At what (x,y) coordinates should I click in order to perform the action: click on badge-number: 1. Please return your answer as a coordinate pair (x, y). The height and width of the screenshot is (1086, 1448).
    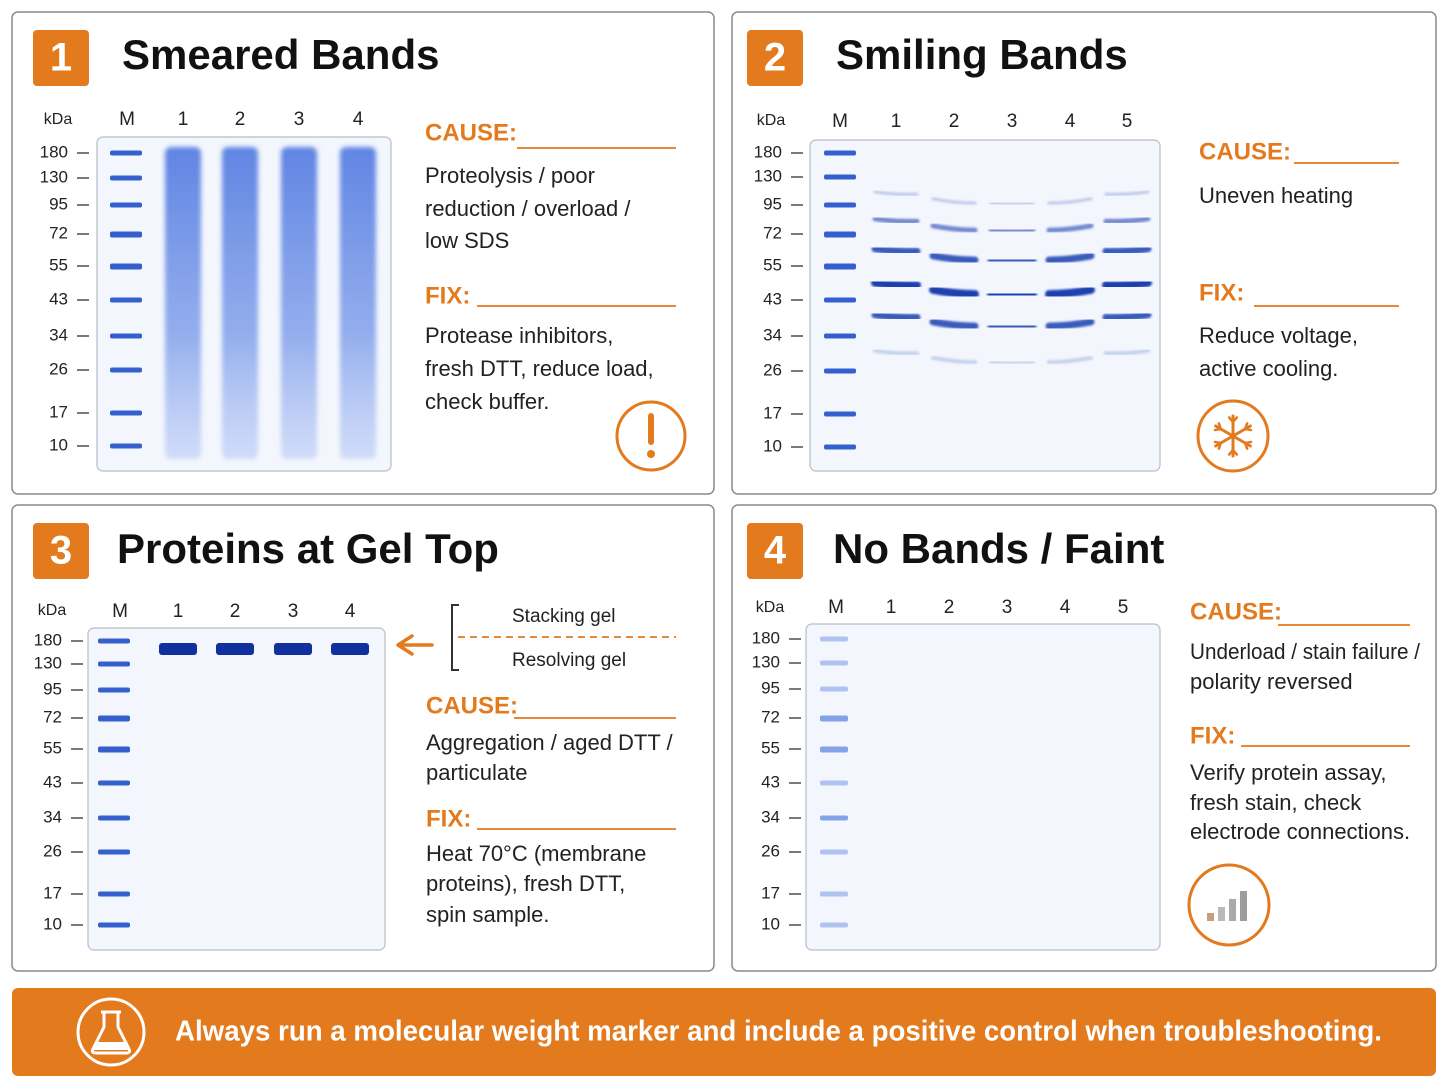
    Looking at the image, I should click on (61, 58).